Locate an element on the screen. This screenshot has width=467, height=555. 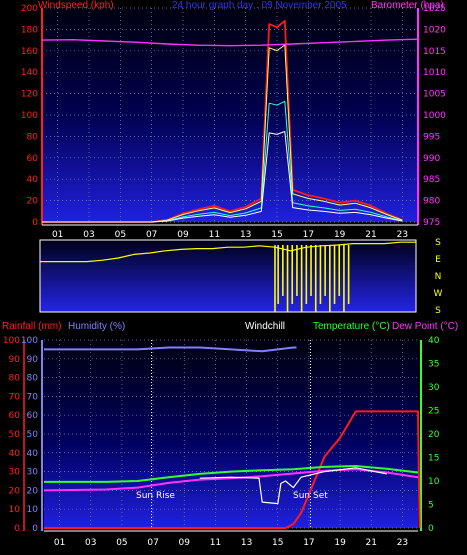
ytick-label-humidity: 30 is located at coordinates (33, 473).